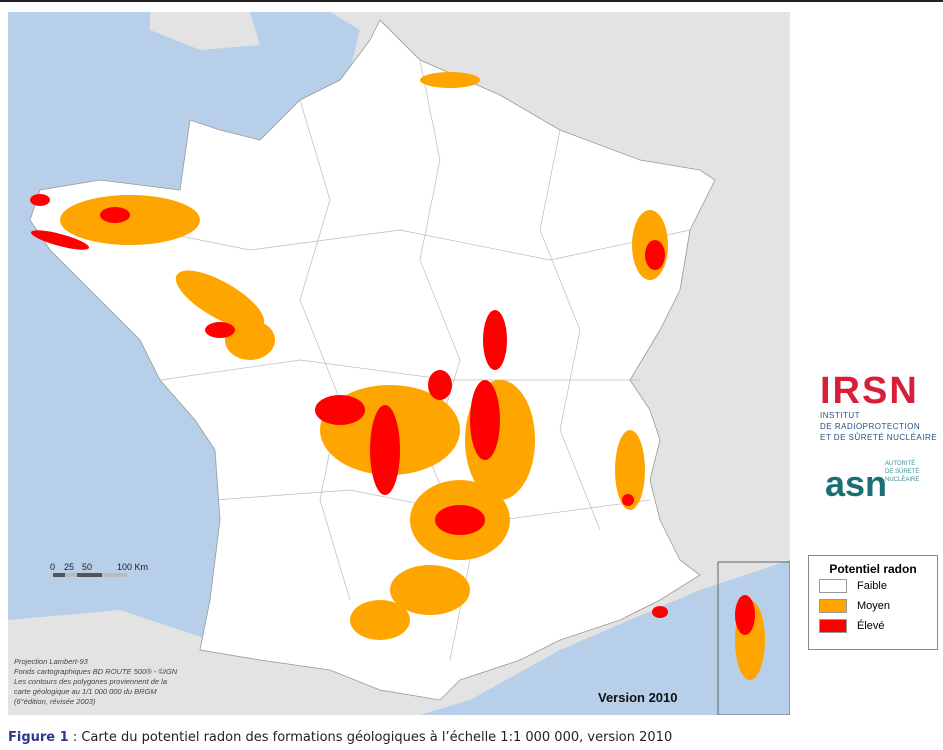  What do you see at coordinates (471, 1) in the screenshot?
I see `top-rule` at bounding box center [471, 1].